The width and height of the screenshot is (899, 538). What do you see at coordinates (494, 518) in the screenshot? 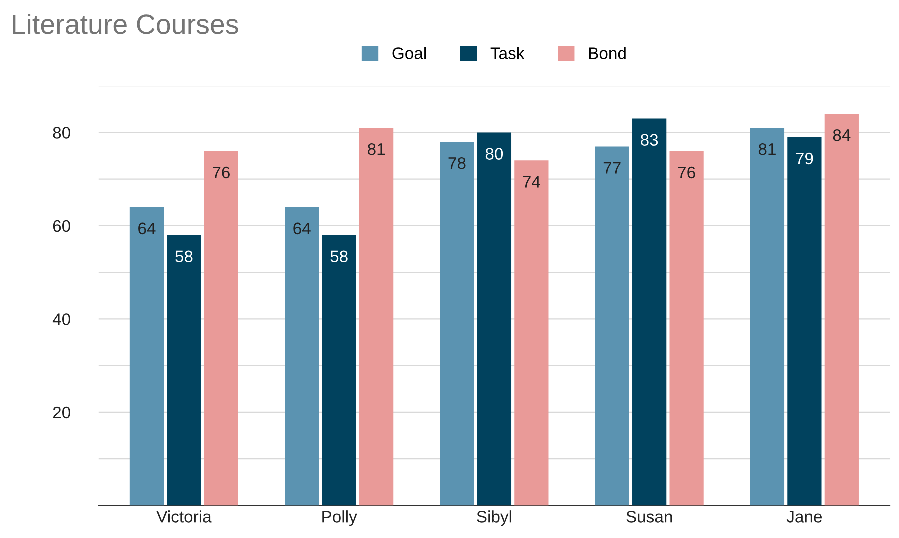
I see `x-tick-label: Sibyl` at bounding box center [494, 518].